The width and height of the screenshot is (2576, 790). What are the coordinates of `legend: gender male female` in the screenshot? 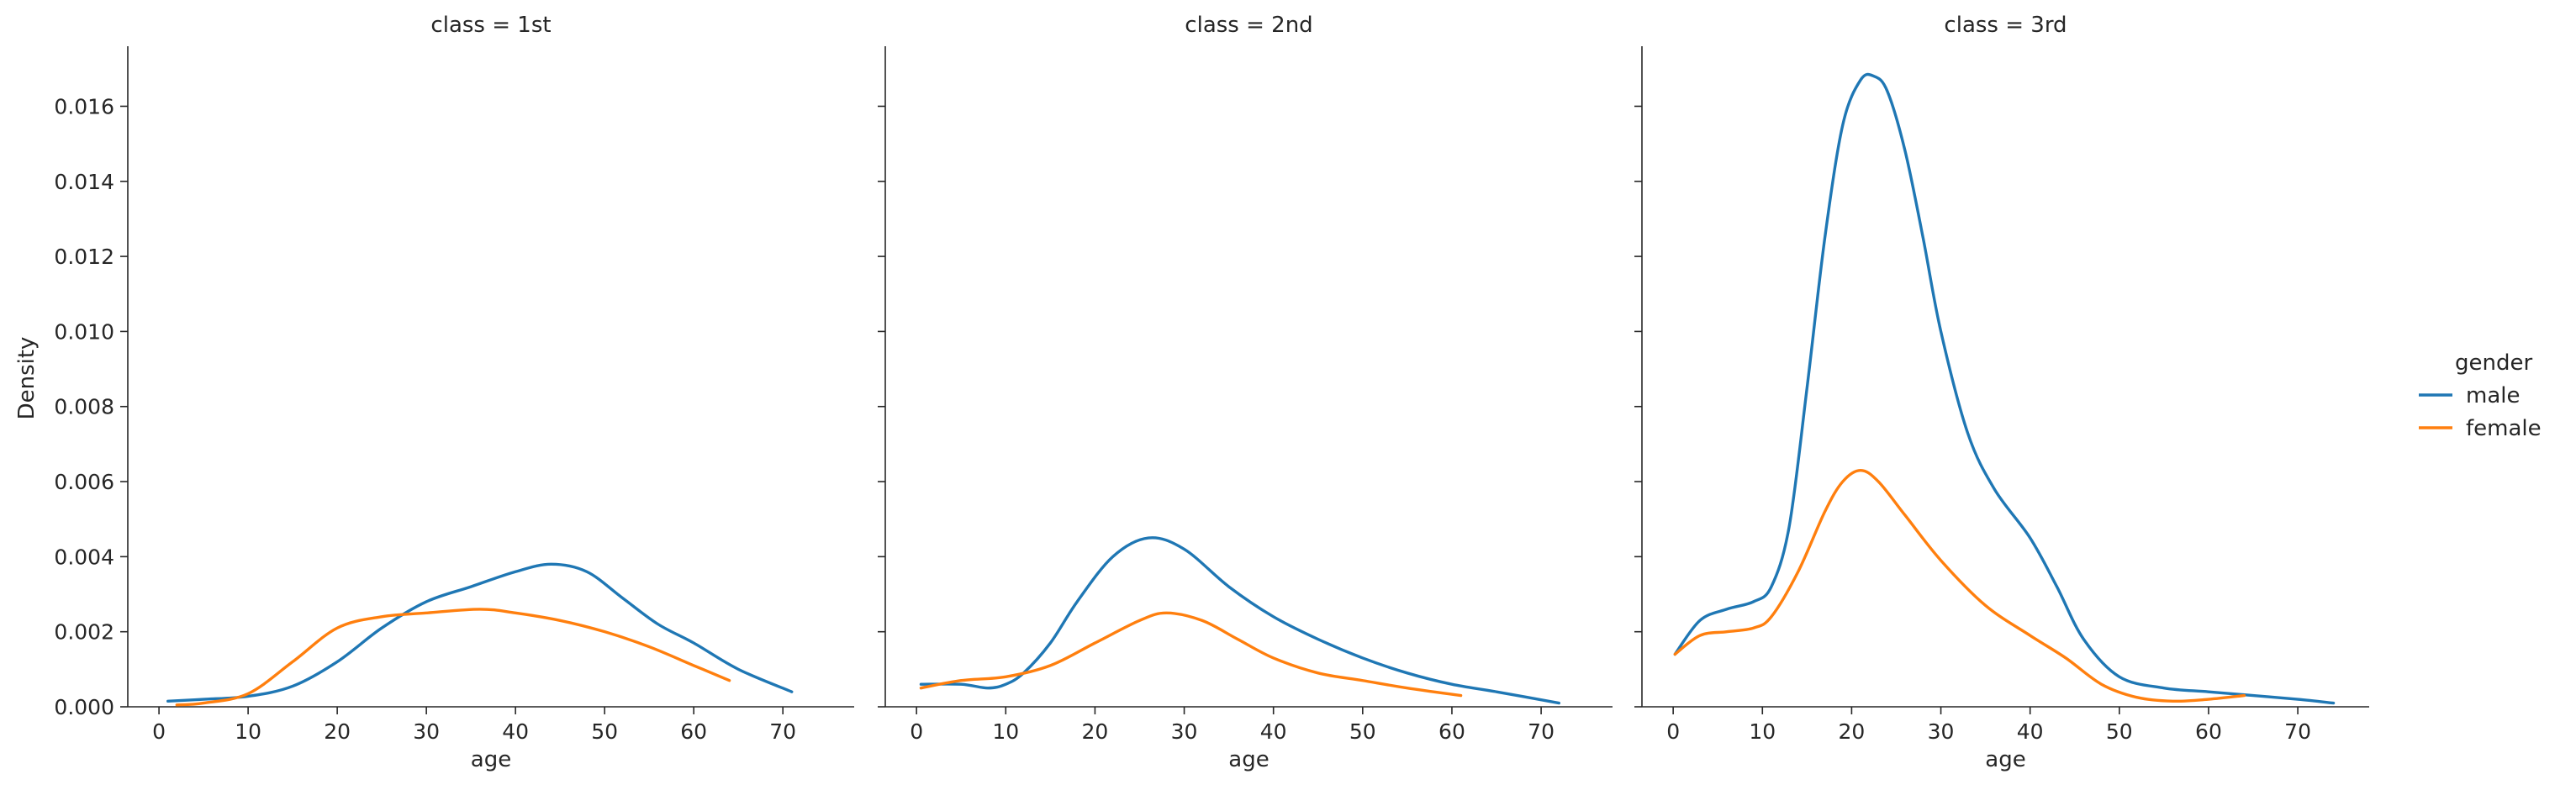 It's located at (2480, 395).